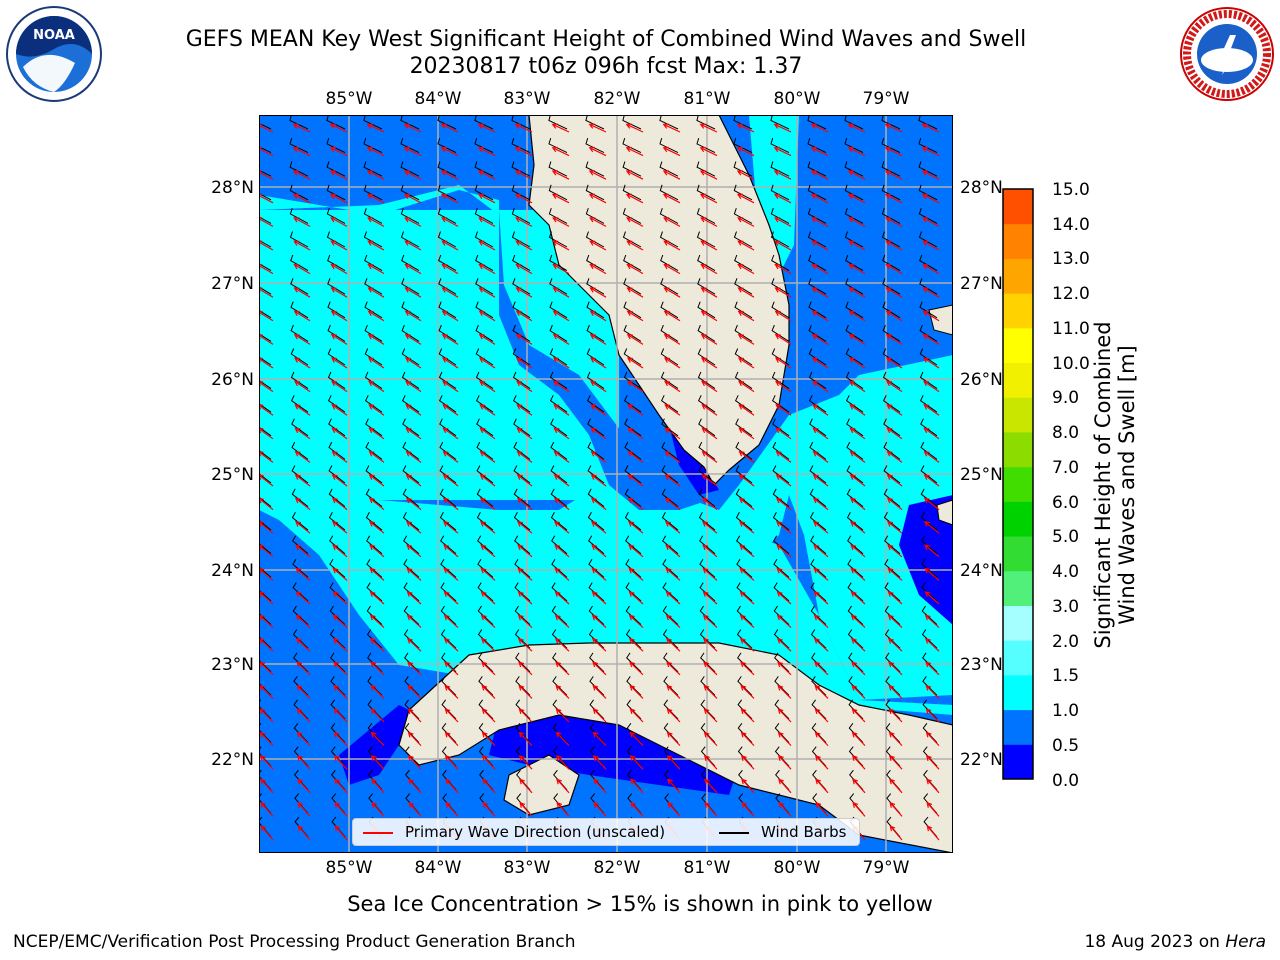  Describe the element at coordinates (1175, 942) in the screenshot. I see `footer-date: 18 Aug 2023 on Hera` at that location.